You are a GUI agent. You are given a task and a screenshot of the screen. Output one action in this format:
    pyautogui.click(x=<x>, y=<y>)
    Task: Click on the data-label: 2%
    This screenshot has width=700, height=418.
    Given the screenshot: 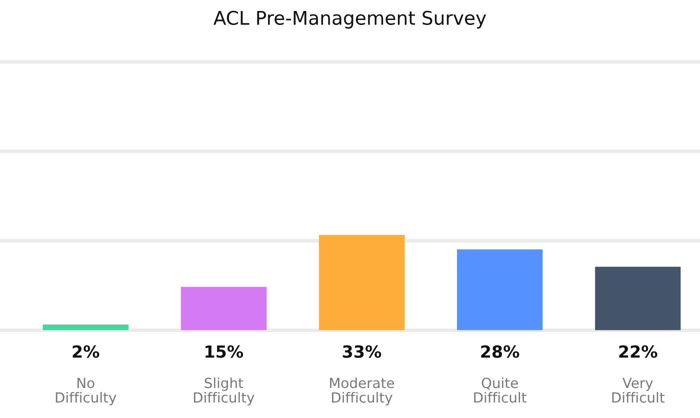 What is the action you would take?
    pyautogui.click(x=86, y=351)
    